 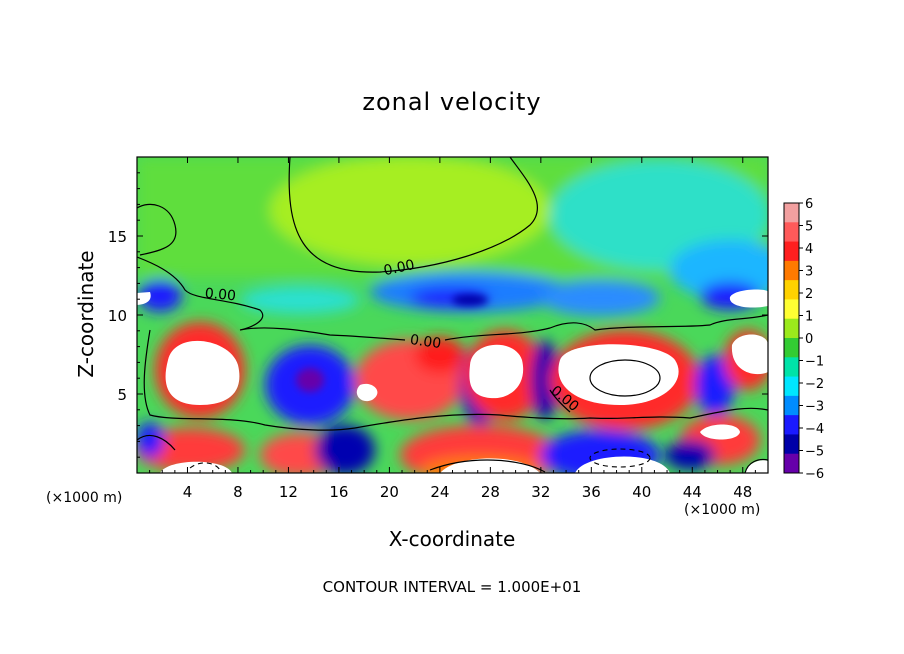 What do you see at coordinates (814, 384) in the screenshot?
I see `colorbar-tick-label: −2` at bounding box center [814, 384].